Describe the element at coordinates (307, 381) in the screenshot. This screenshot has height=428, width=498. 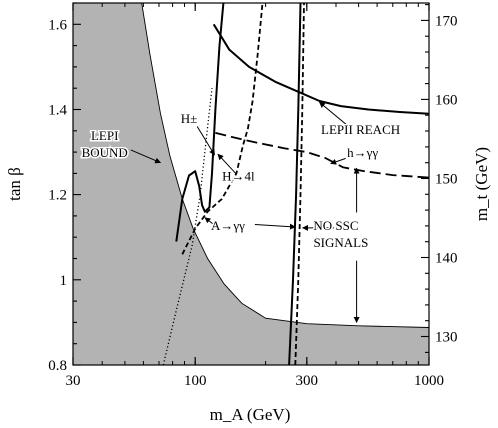
I see `x-tick-label-3: 300` at that location.